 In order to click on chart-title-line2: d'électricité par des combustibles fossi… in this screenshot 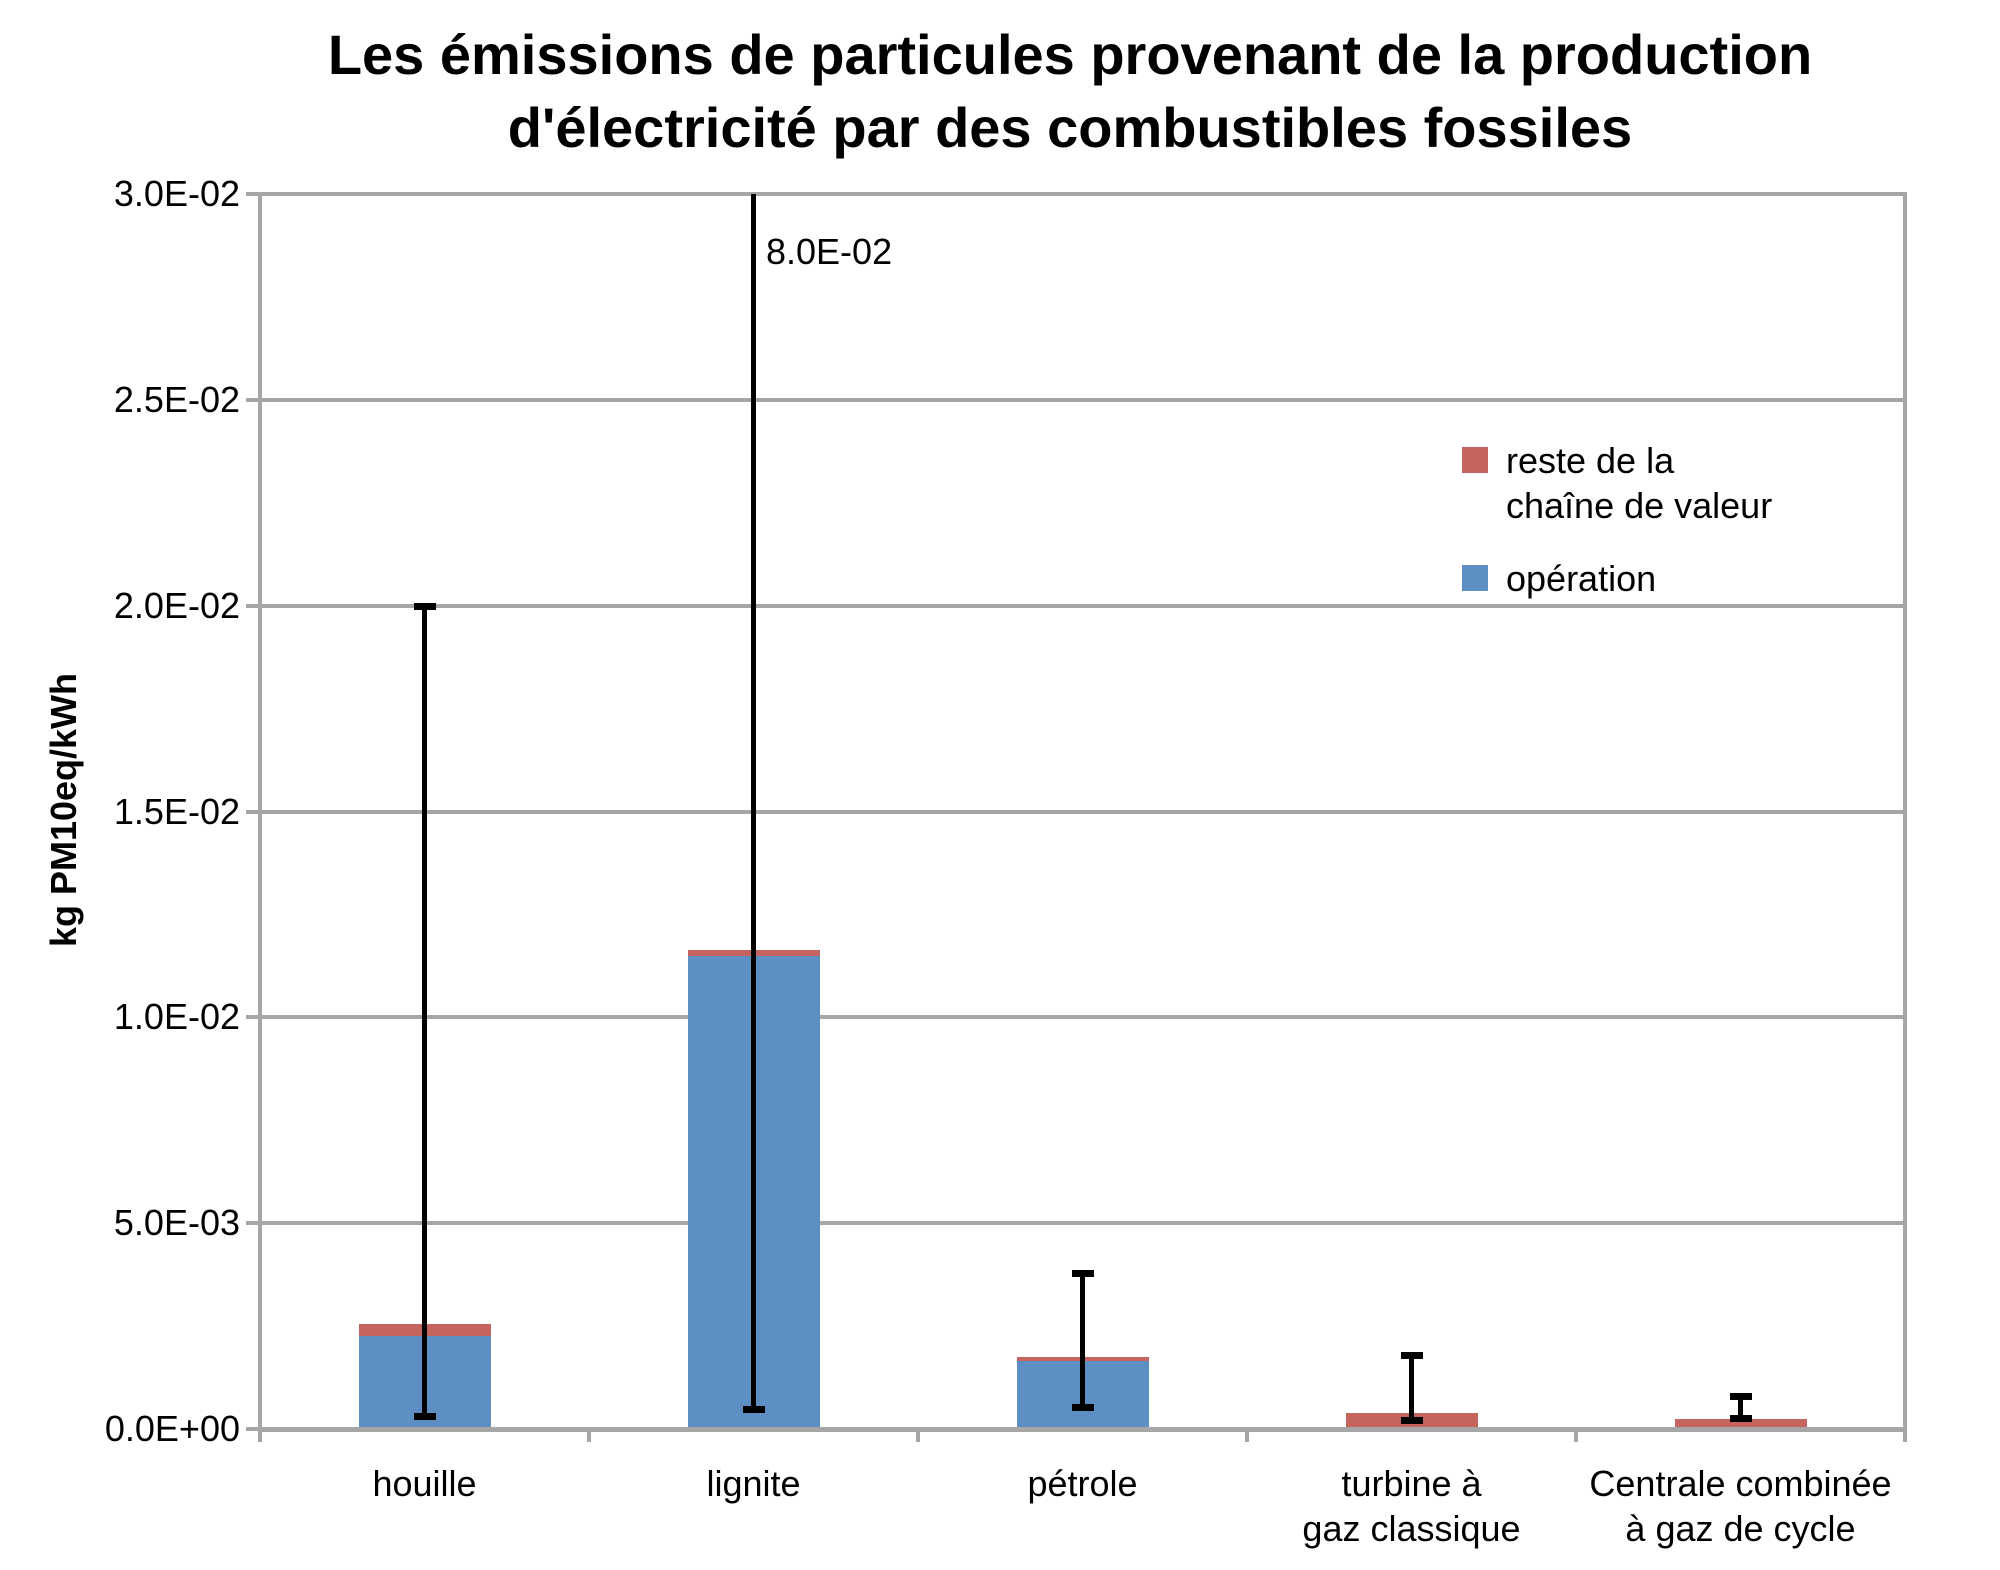, I will do `click(1070, 127)`.